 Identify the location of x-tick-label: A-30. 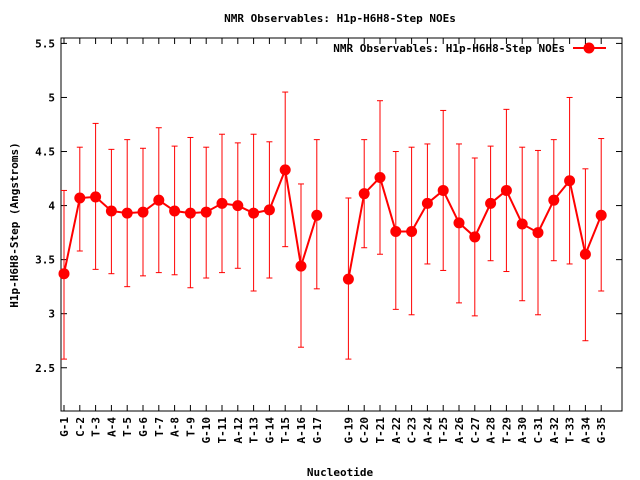
(522, 430).